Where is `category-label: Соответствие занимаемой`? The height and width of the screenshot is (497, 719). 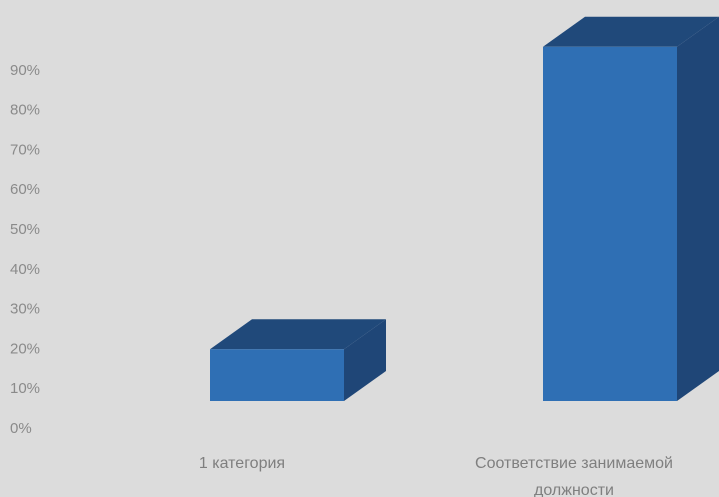 category-label: Соответствие занимаемой is located at coordinates (574, 463).